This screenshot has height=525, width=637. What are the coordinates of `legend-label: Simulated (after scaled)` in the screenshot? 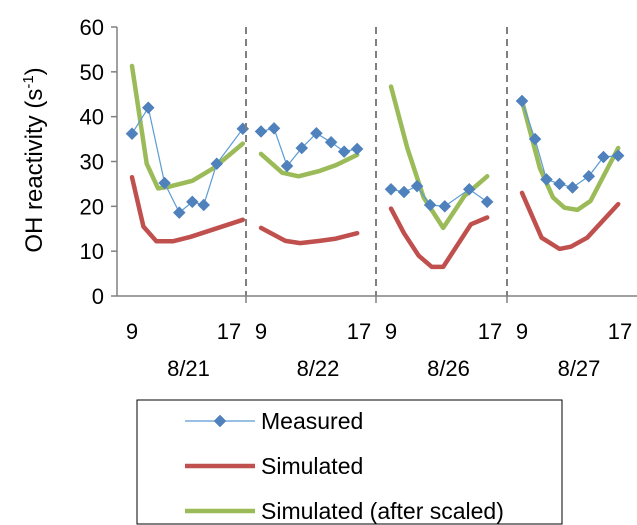 It's located at (382, 511).